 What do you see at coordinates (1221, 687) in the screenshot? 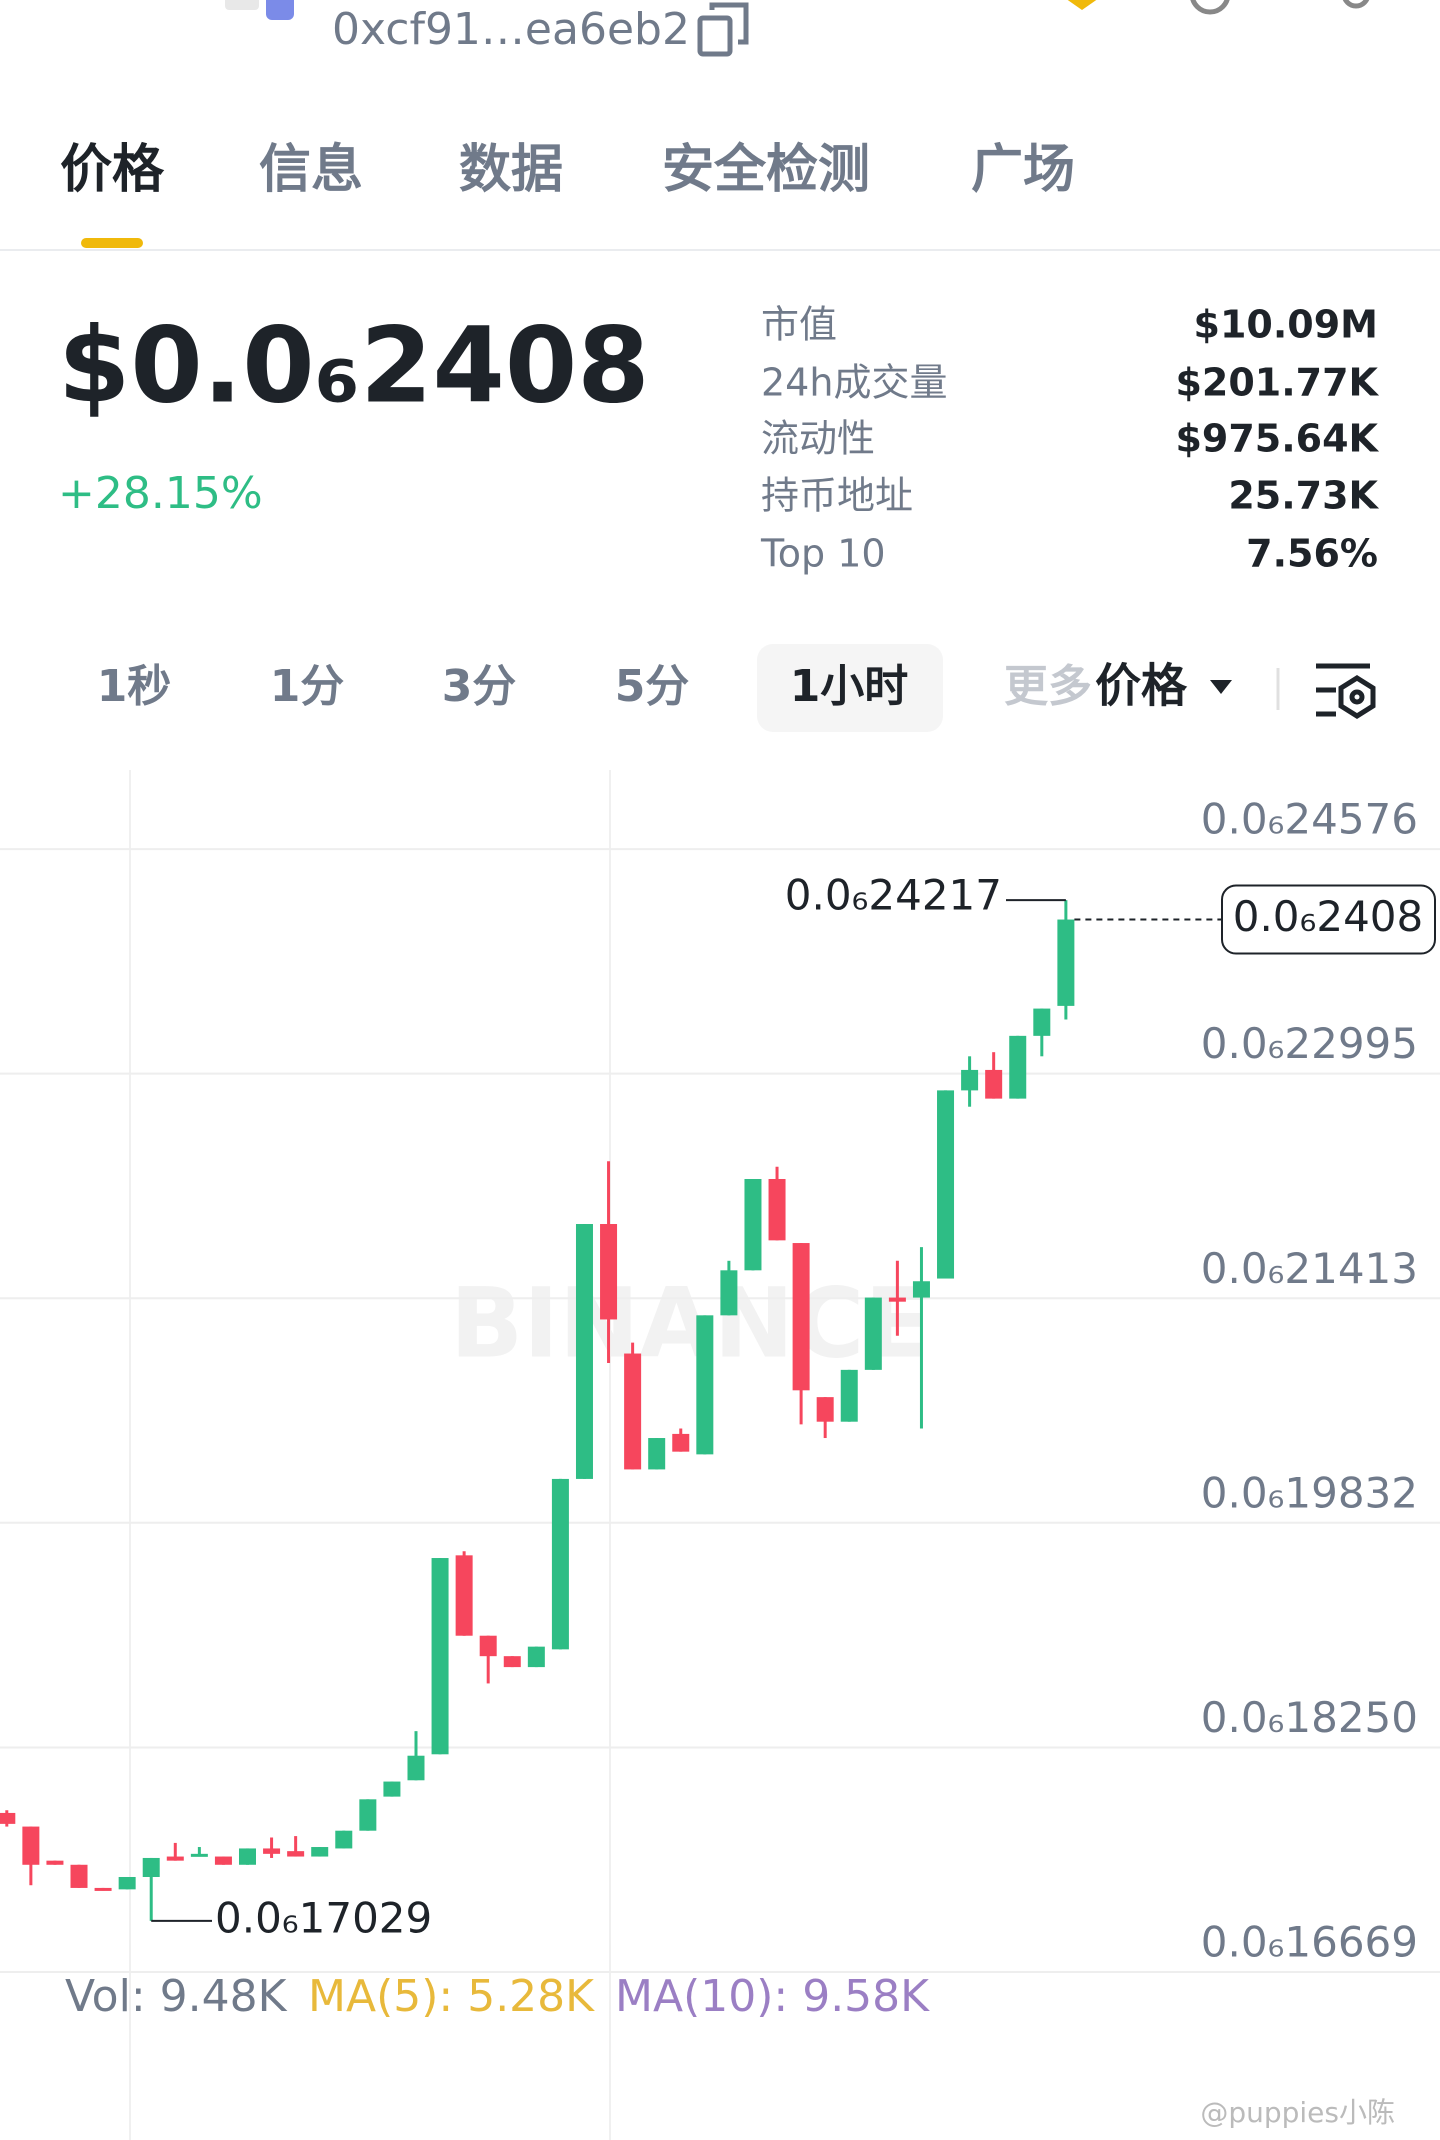
I see `dropdown-arrow` at bounding box center [1221, 687].